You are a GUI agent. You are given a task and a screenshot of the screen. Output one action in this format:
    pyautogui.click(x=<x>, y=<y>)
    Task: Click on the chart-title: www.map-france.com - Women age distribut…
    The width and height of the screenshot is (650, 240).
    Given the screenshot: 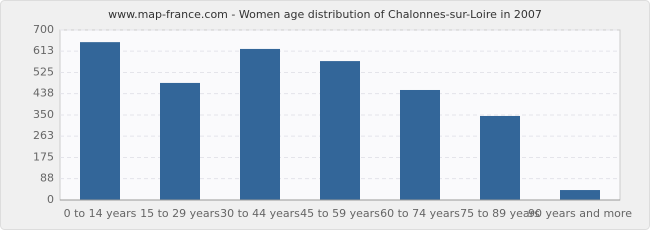 What is the action you would take?
    pyautogui.click(x=325, y=14)
    